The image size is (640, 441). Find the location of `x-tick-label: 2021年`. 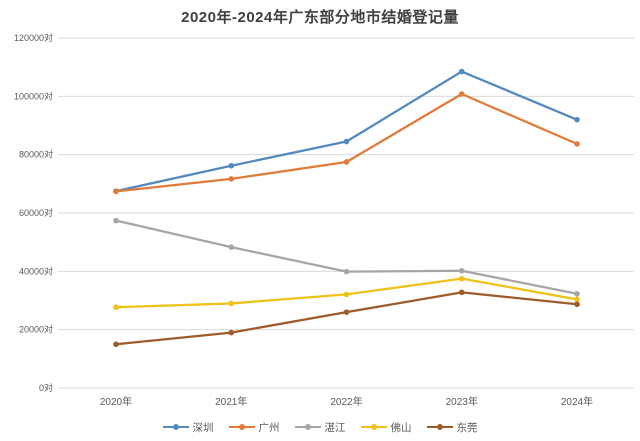

x-tick-label: 2021年 is located at coordinates (231, 401).